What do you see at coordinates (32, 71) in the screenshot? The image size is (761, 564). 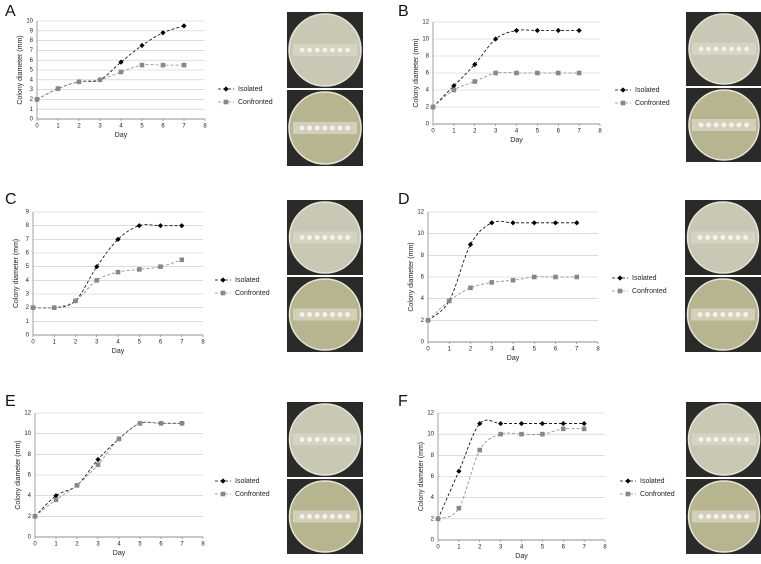 I see `y-tick-label: 5` at bounding box center [32, 71].